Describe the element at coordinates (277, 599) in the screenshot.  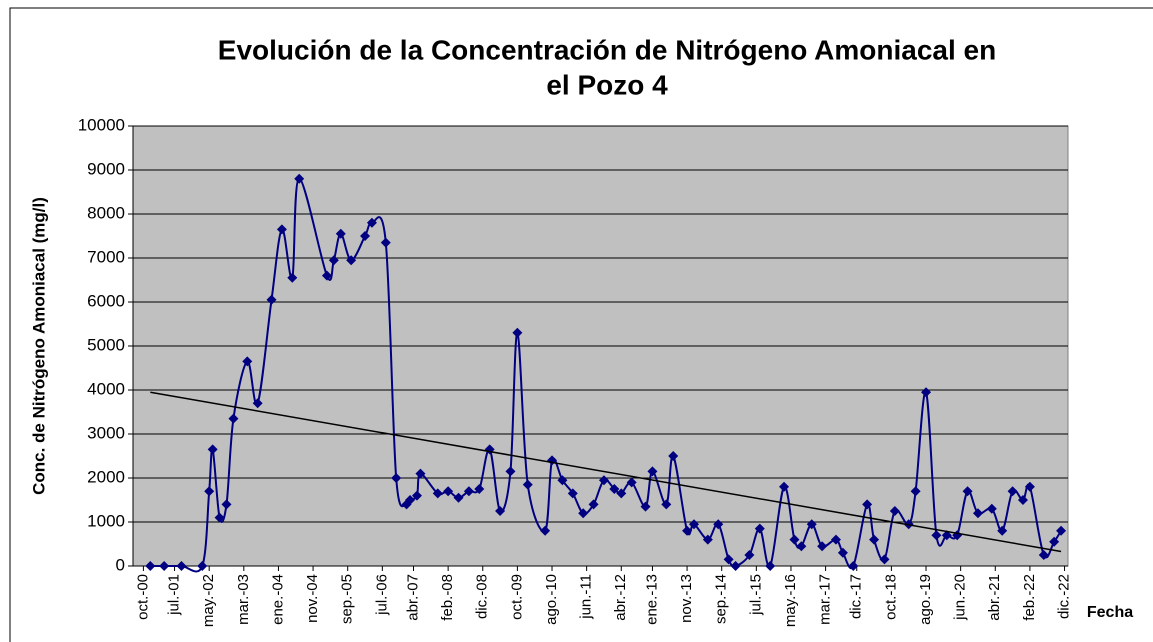
I see `x-tick-label: ene.-04` at that location.